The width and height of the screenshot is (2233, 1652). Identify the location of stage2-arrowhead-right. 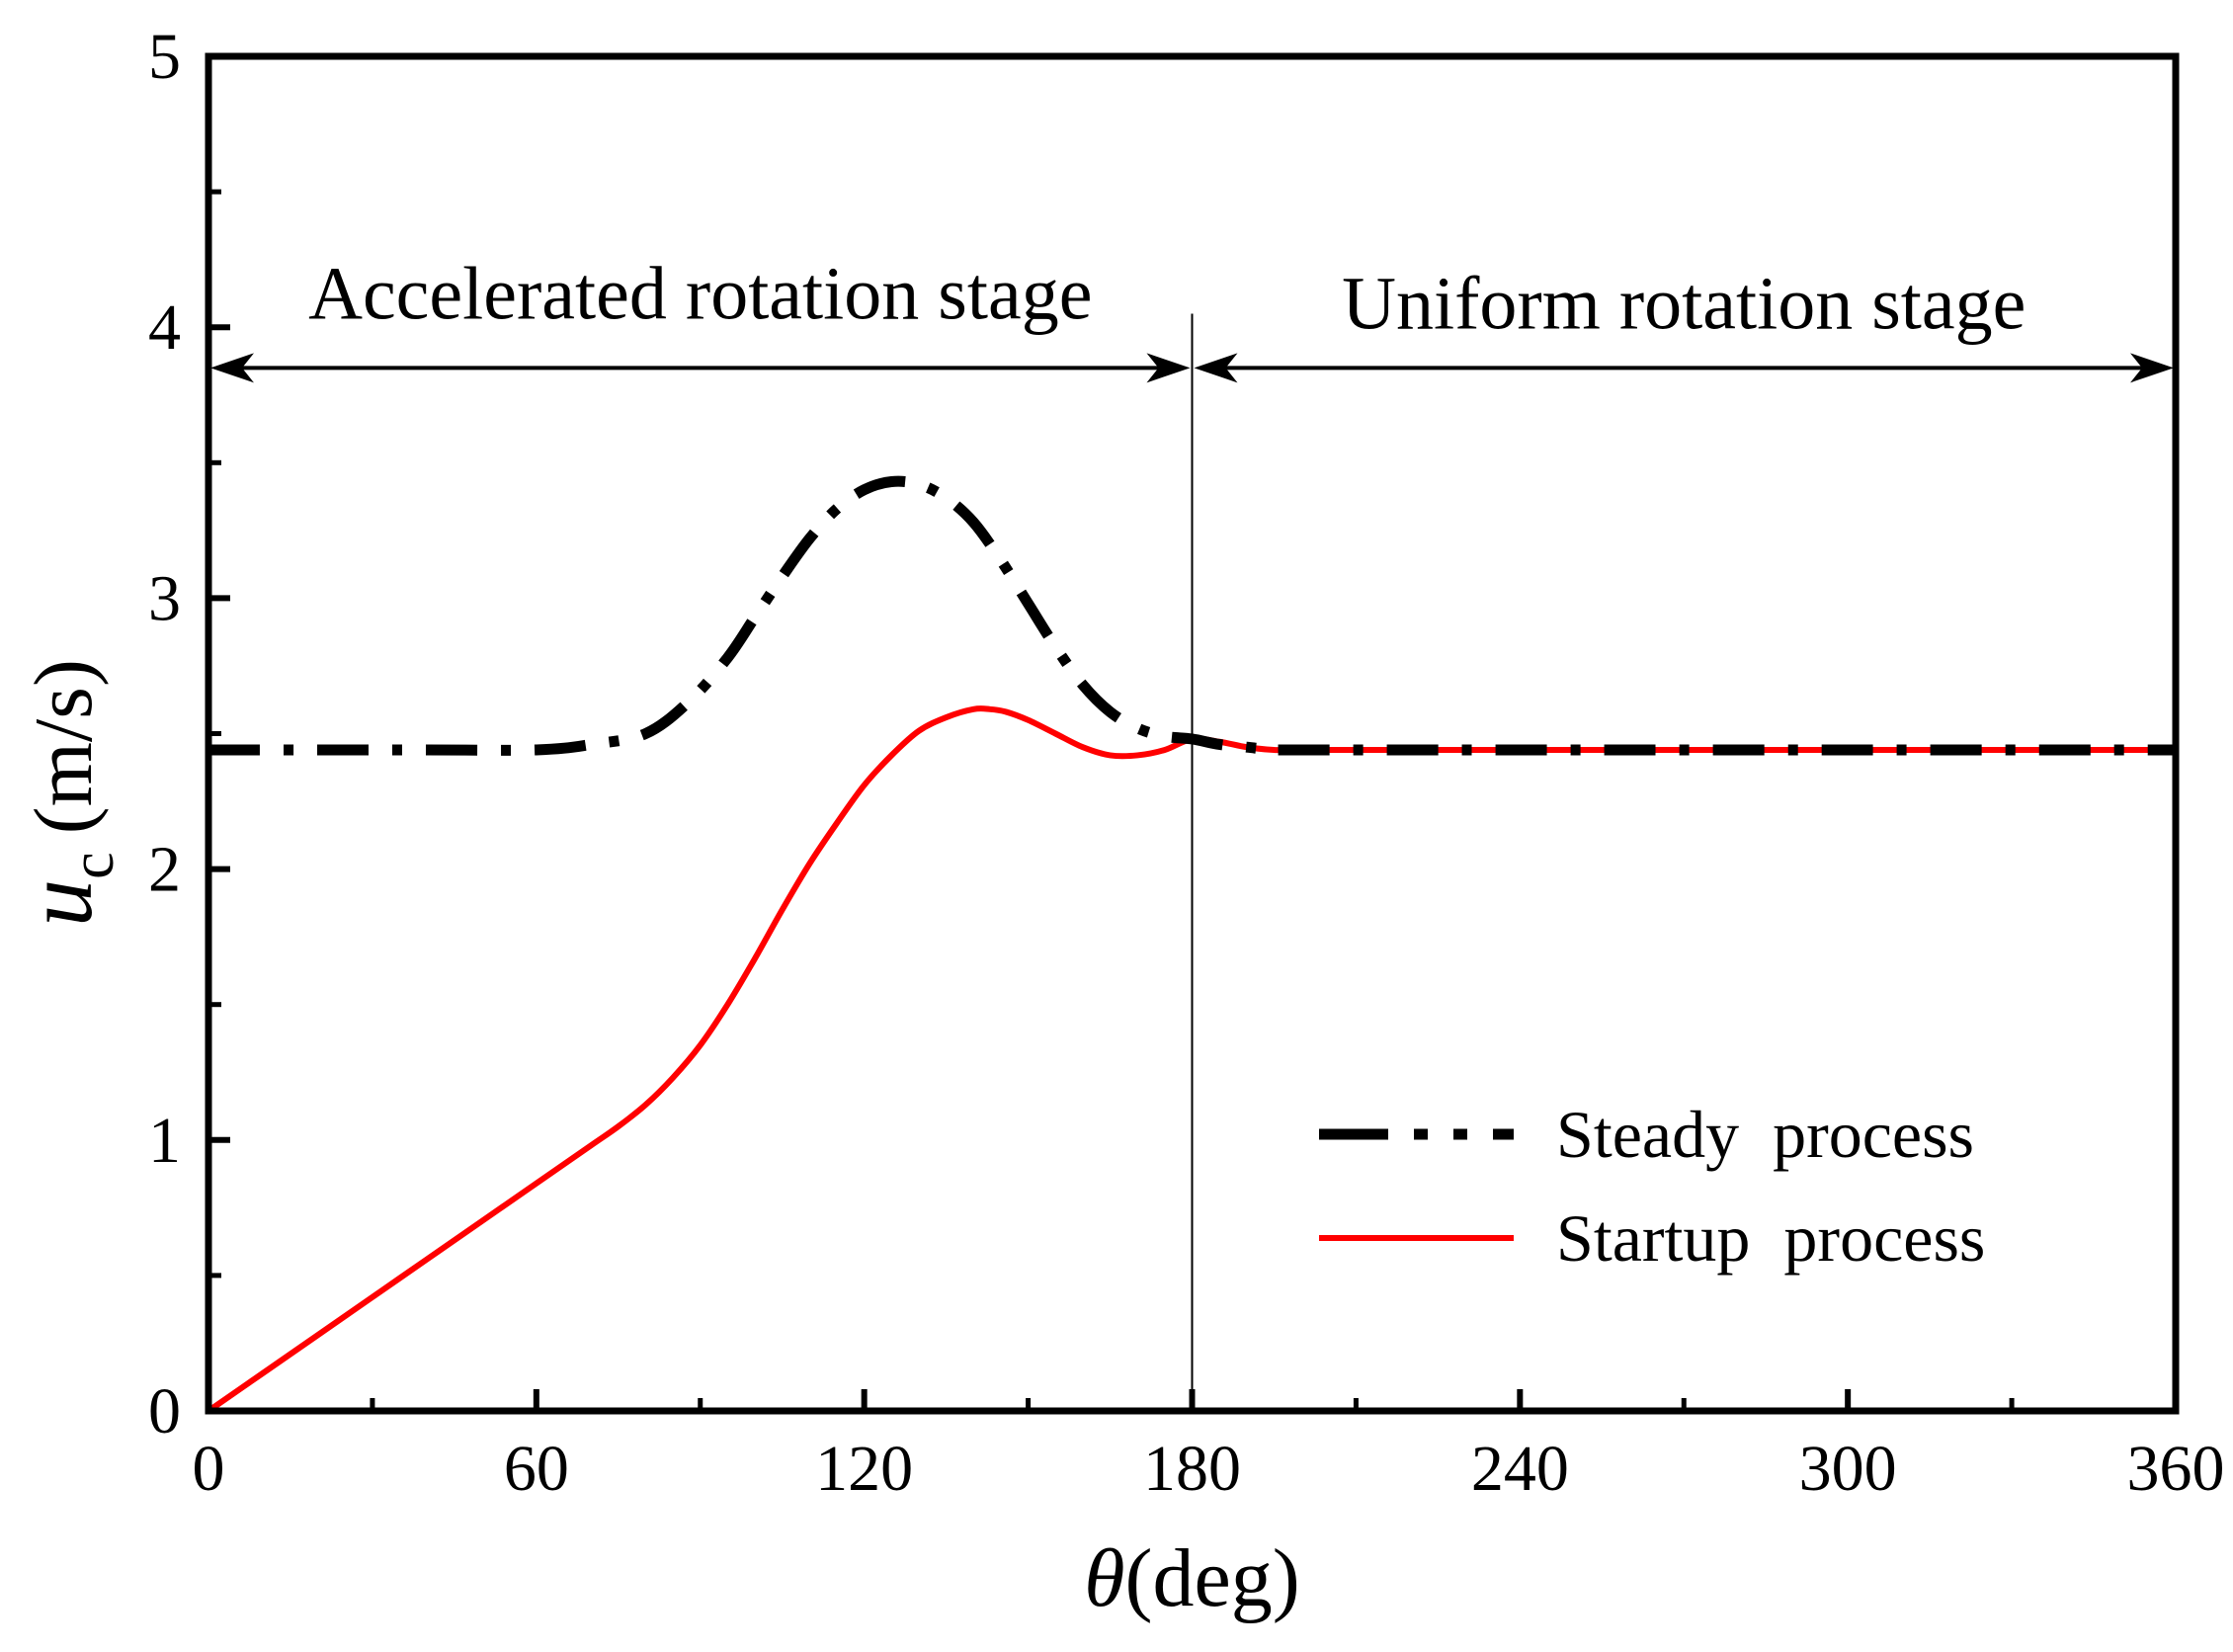
(2152, 368).